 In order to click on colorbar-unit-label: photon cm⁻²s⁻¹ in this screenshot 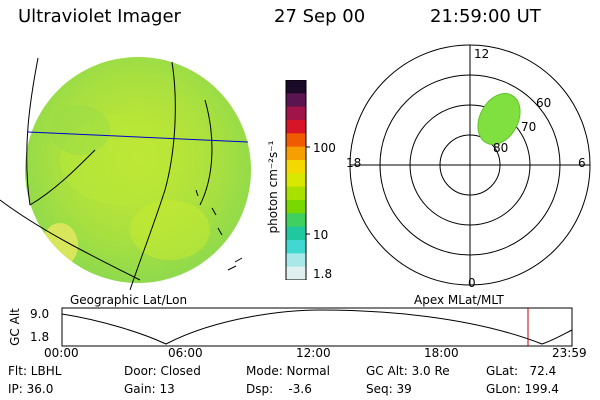, I will do `click(273, 187)`.